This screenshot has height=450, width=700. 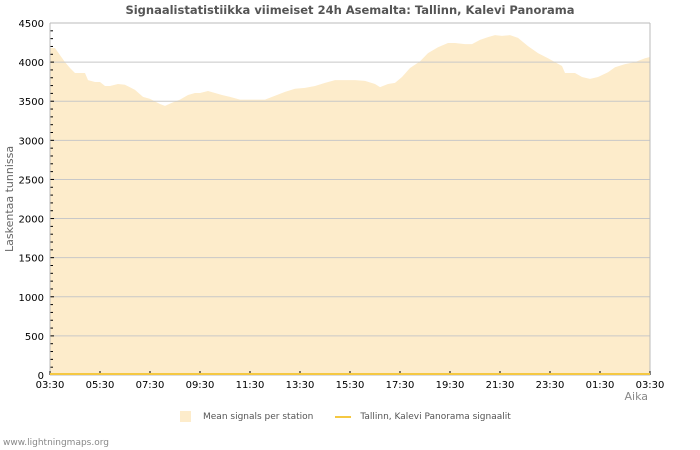 I want to click on legend-line-swatch-icon, so click(x=343, y=416).